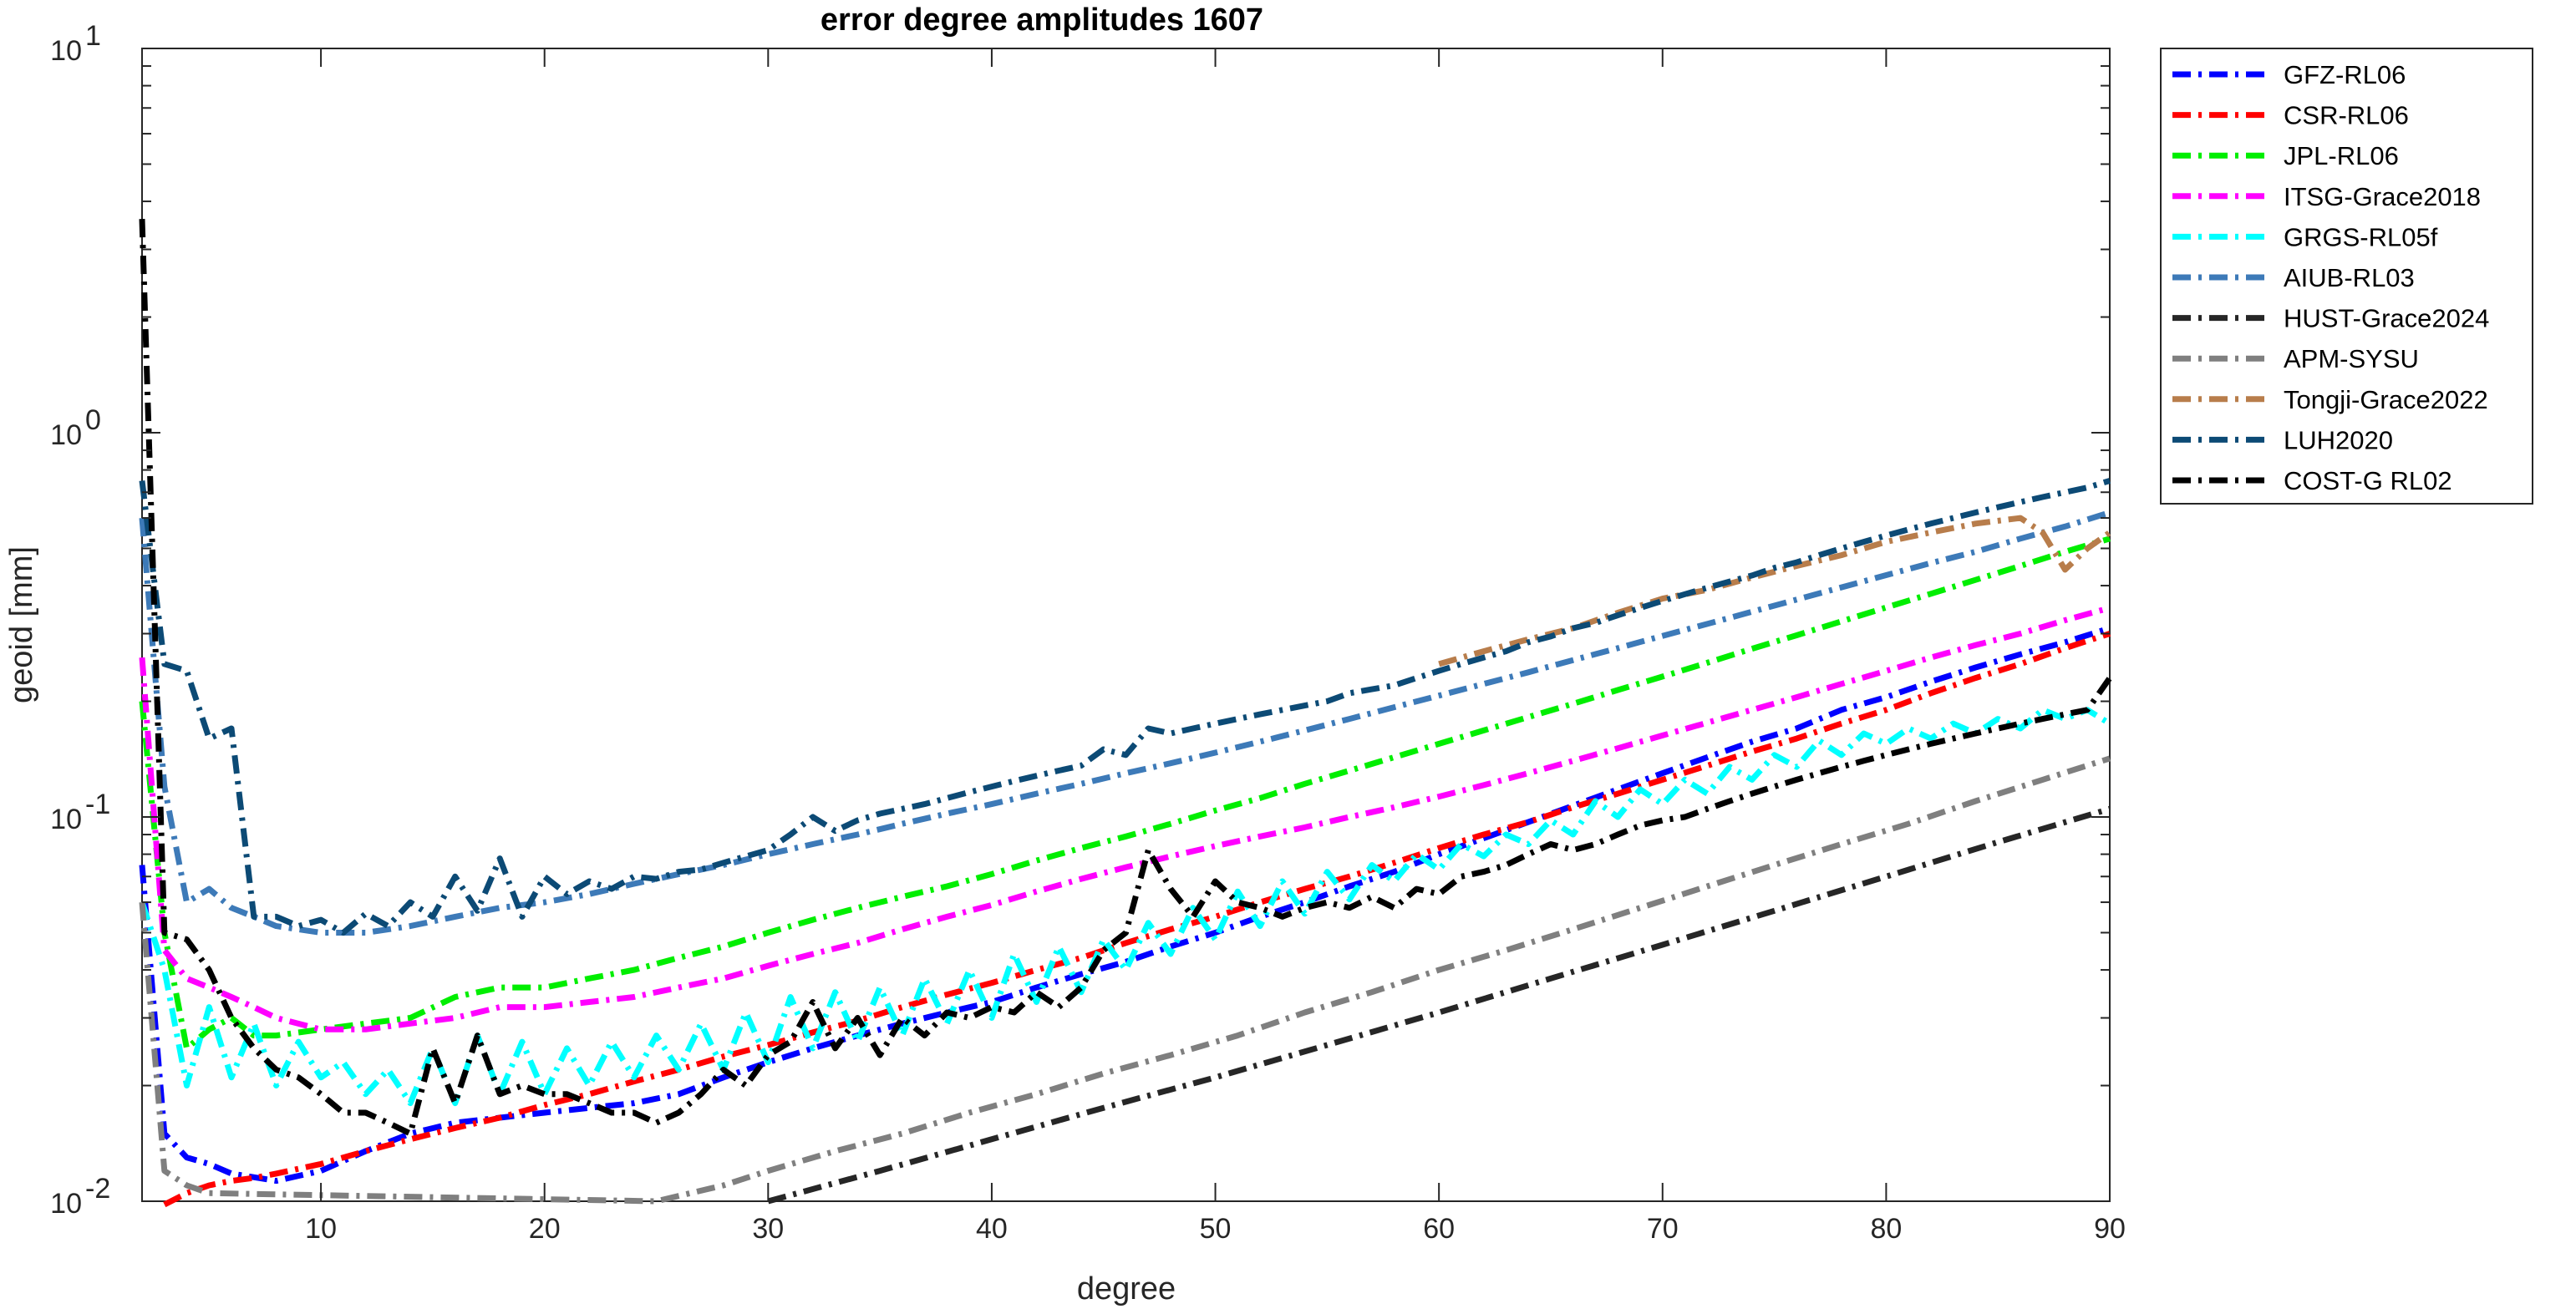 The width and height of the screenshot is (2576, 1309). I want to click on legend-label-7: APM-SYSU, so click(2351, 358).